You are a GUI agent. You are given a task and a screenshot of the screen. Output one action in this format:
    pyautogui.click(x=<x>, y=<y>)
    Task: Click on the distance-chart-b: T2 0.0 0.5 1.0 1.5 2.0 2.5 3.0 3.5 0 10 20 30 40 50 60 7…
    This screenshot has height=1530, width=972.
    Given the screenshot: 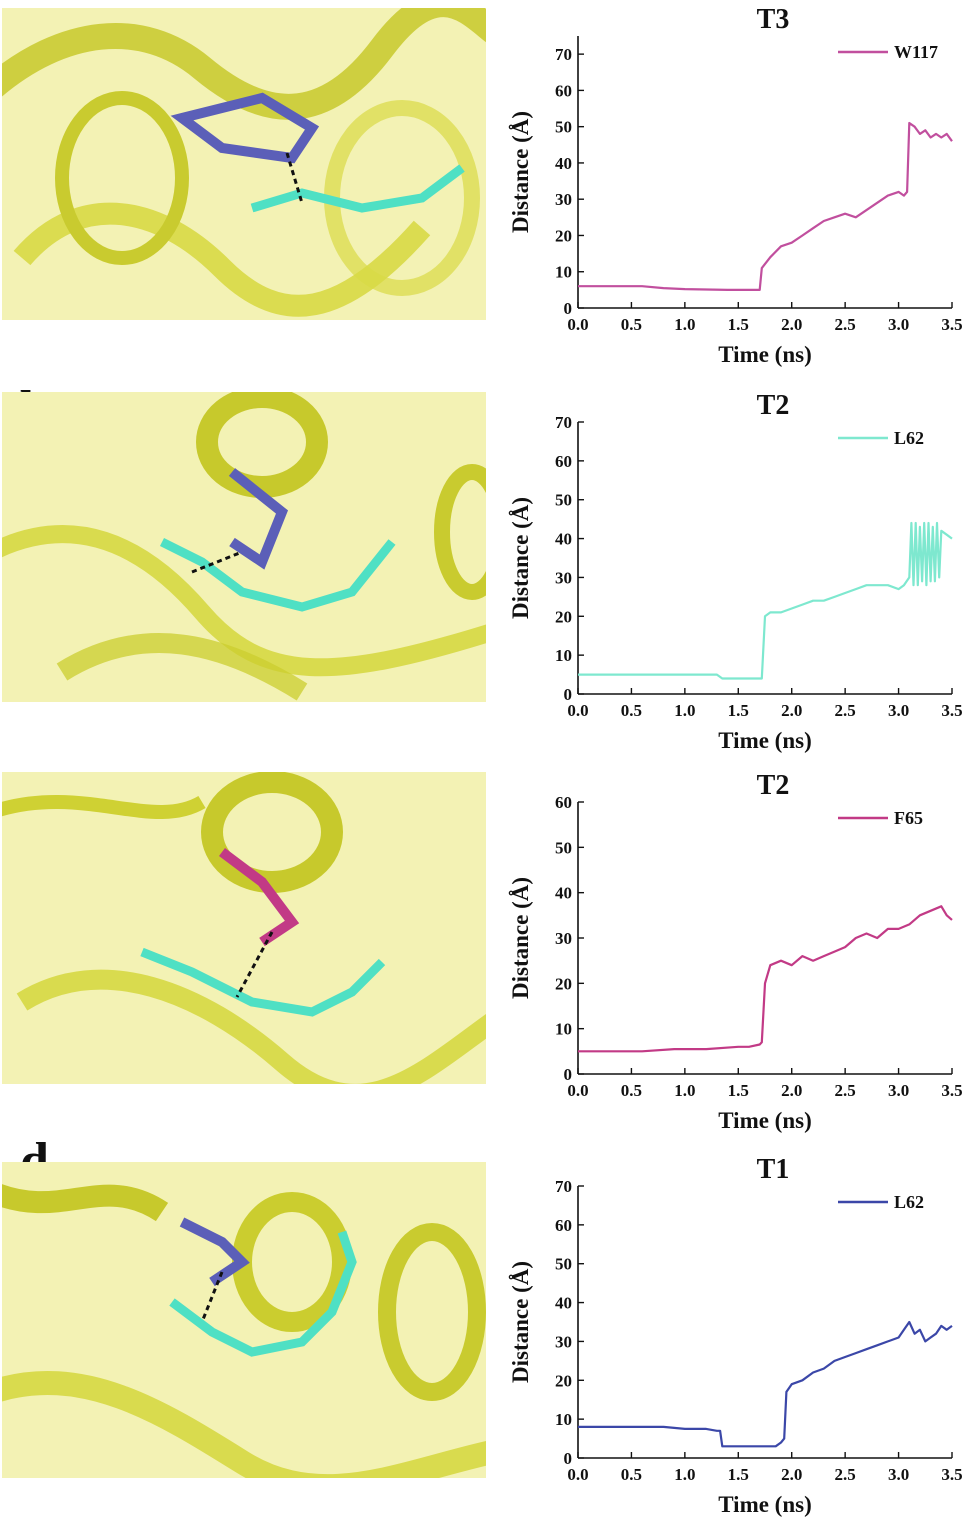 What is the action you would take?
    pyautogui.click(x=735, y=571)
    